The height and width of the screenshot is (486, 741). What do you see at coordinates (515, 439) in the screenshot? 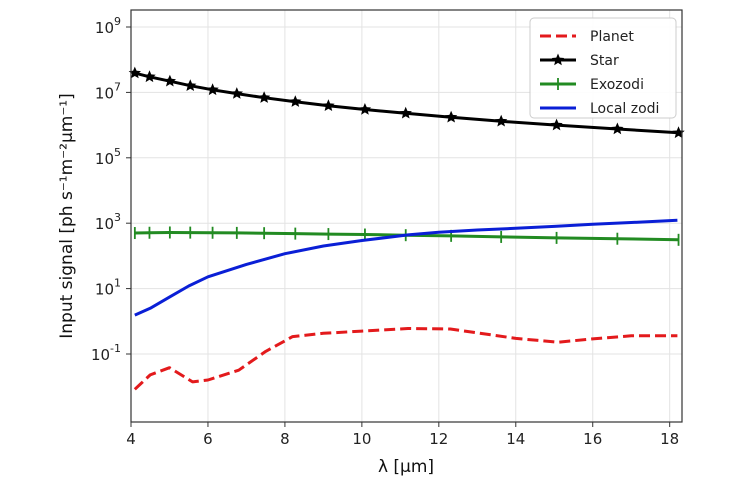
I see `x-tick-label: 14` at bounding box center [515, 439].